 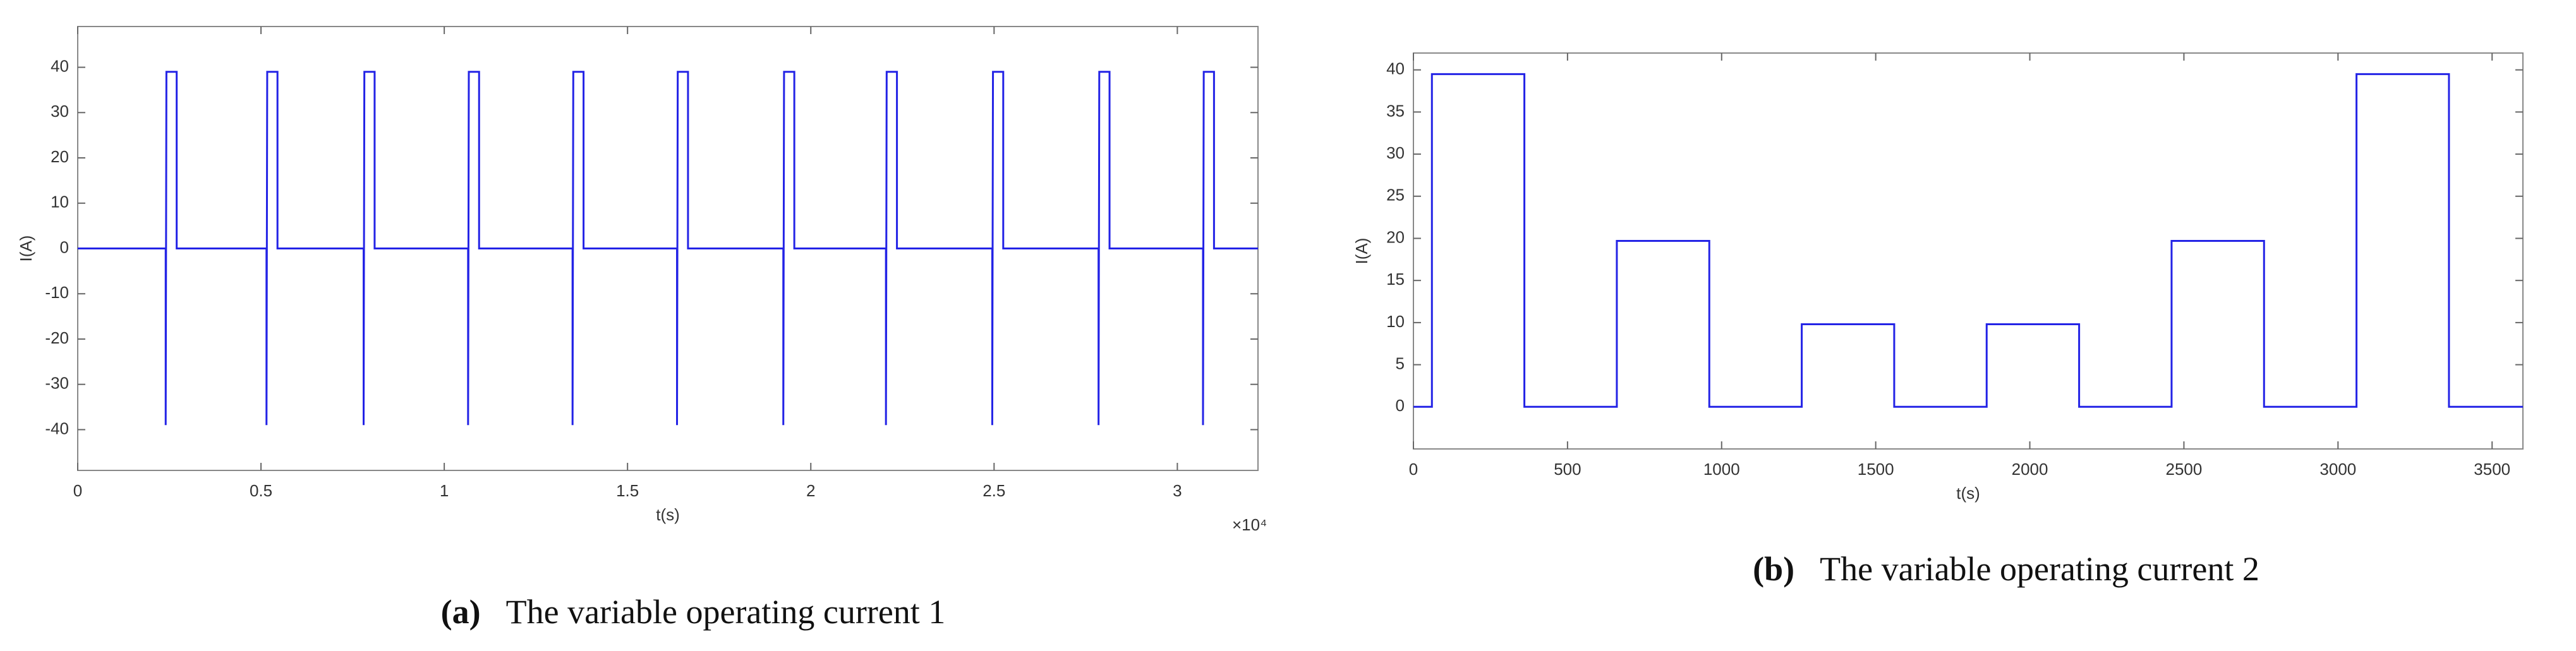 I want to click on x-tick-label: 2000, so click(x=2030, y=469).